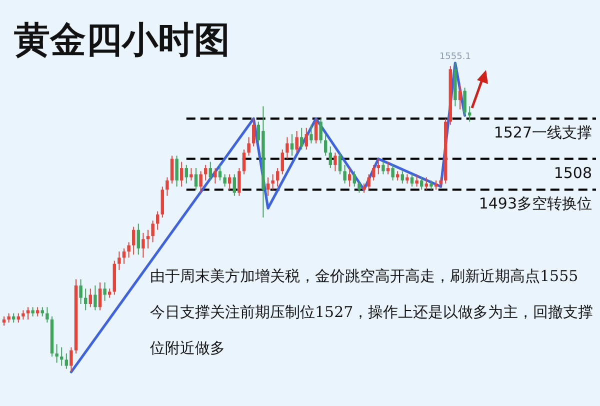 The width and height of the screenshot is (600, 406). Describe the element at coordinates (535, 203) in the screenshot. I see `text: 1493多空转换位` at that location.